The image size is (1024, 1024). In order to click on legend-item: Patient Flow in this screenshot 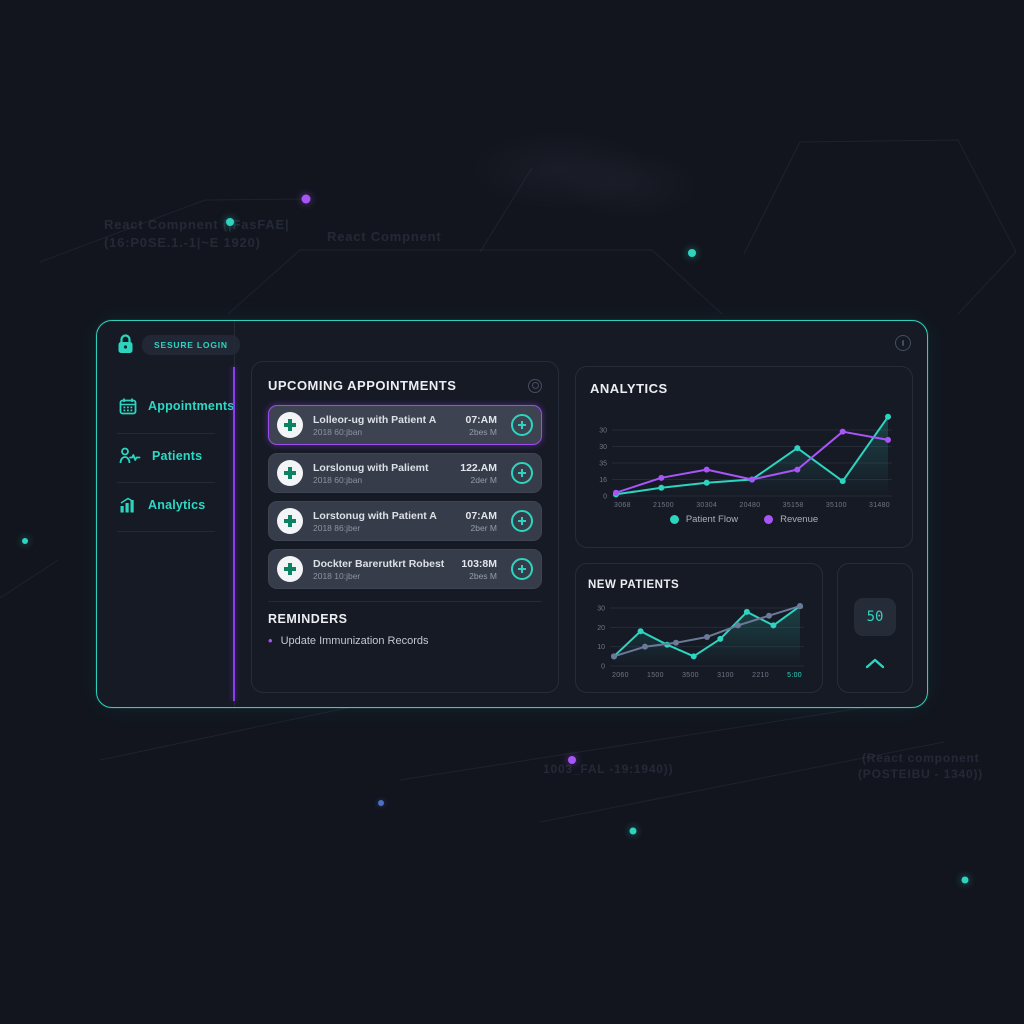, I will do `click(703, 519)`.